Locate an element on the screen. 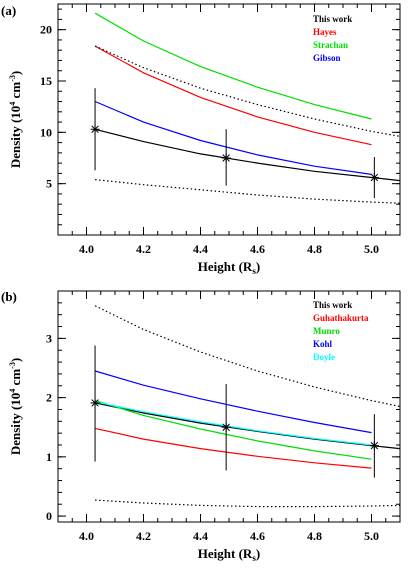 This screenshot has height=572, width=409. y-tick-label: 15 is located at coordinates (46, 81).